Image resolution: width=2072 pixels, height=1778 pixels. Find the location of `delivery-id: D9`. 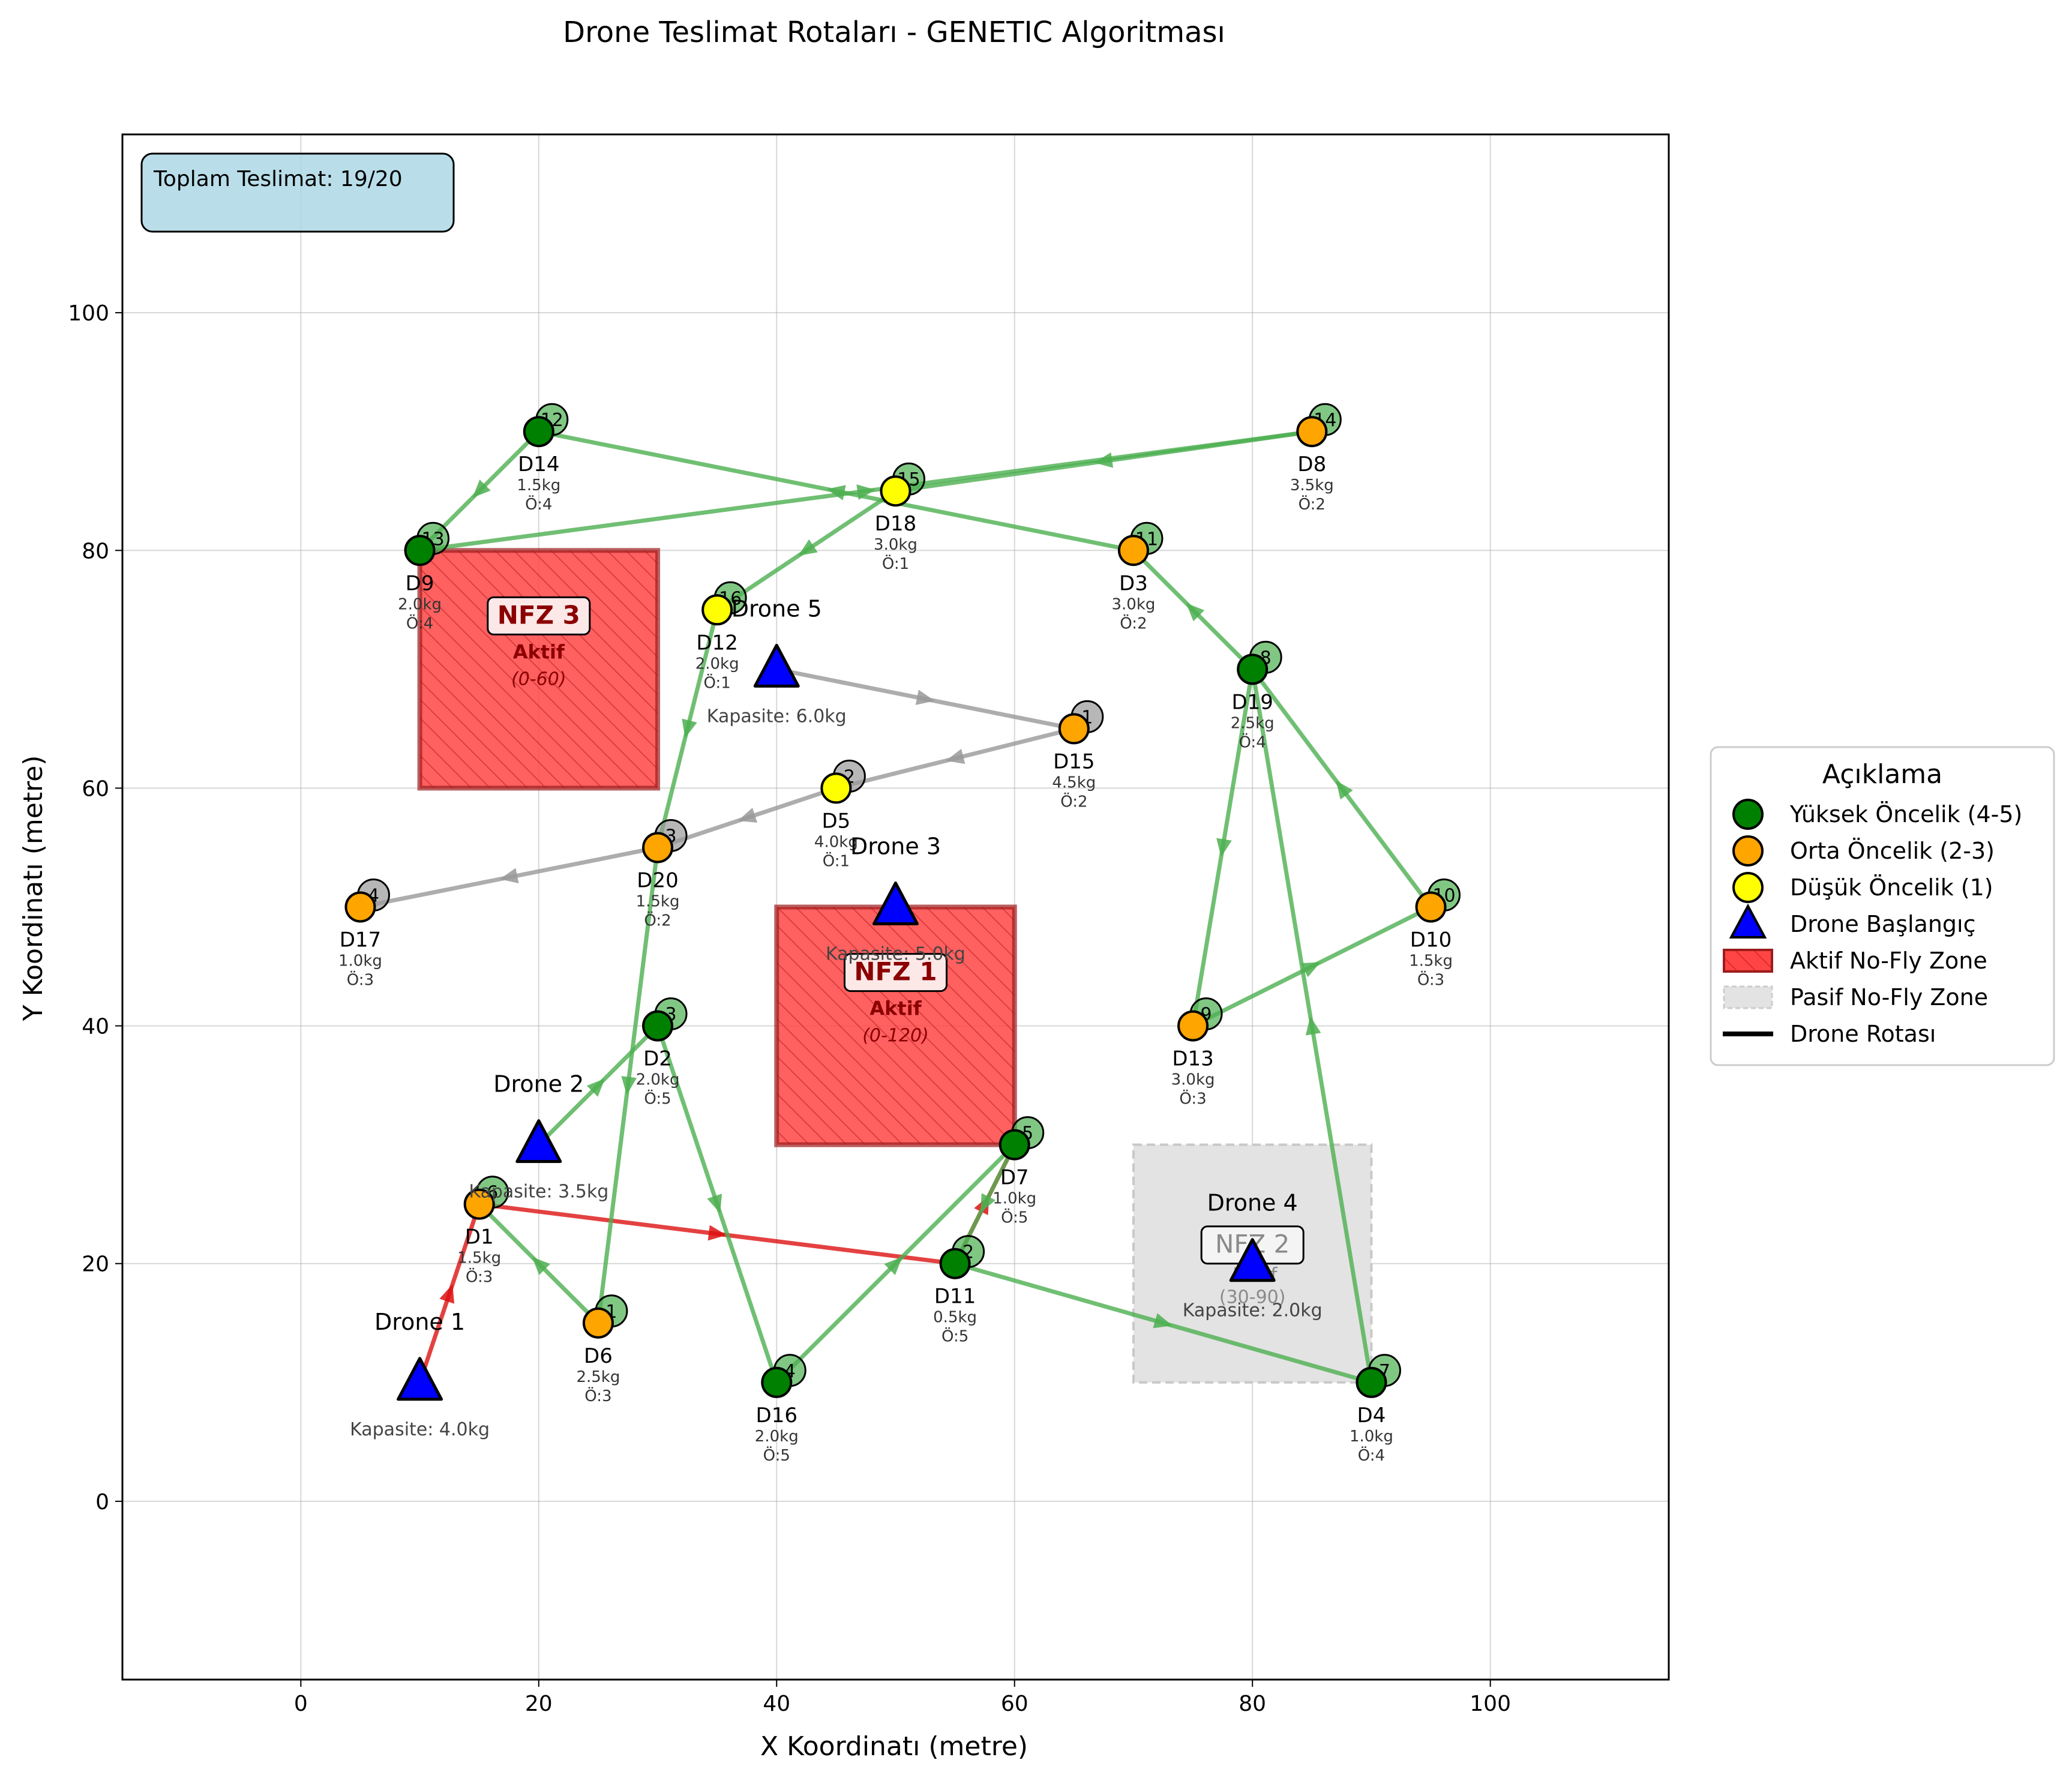

delivery-id: D9 is located at coordinates (420, 583).